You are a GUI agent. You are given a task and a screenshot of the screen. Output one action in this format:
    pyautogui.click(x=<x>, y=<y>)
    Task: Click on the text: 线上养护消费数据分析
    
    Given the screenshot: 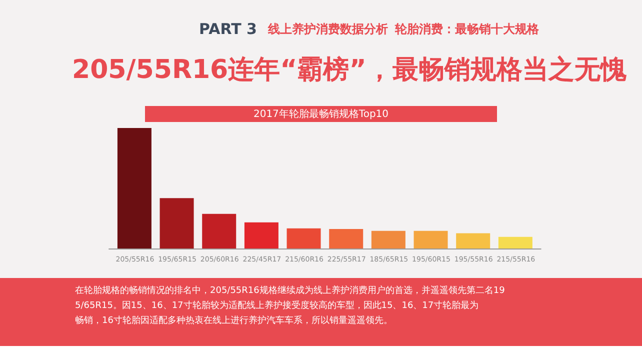 What is the action you would take?
    pyautogui.click(x=327, y=29)
    